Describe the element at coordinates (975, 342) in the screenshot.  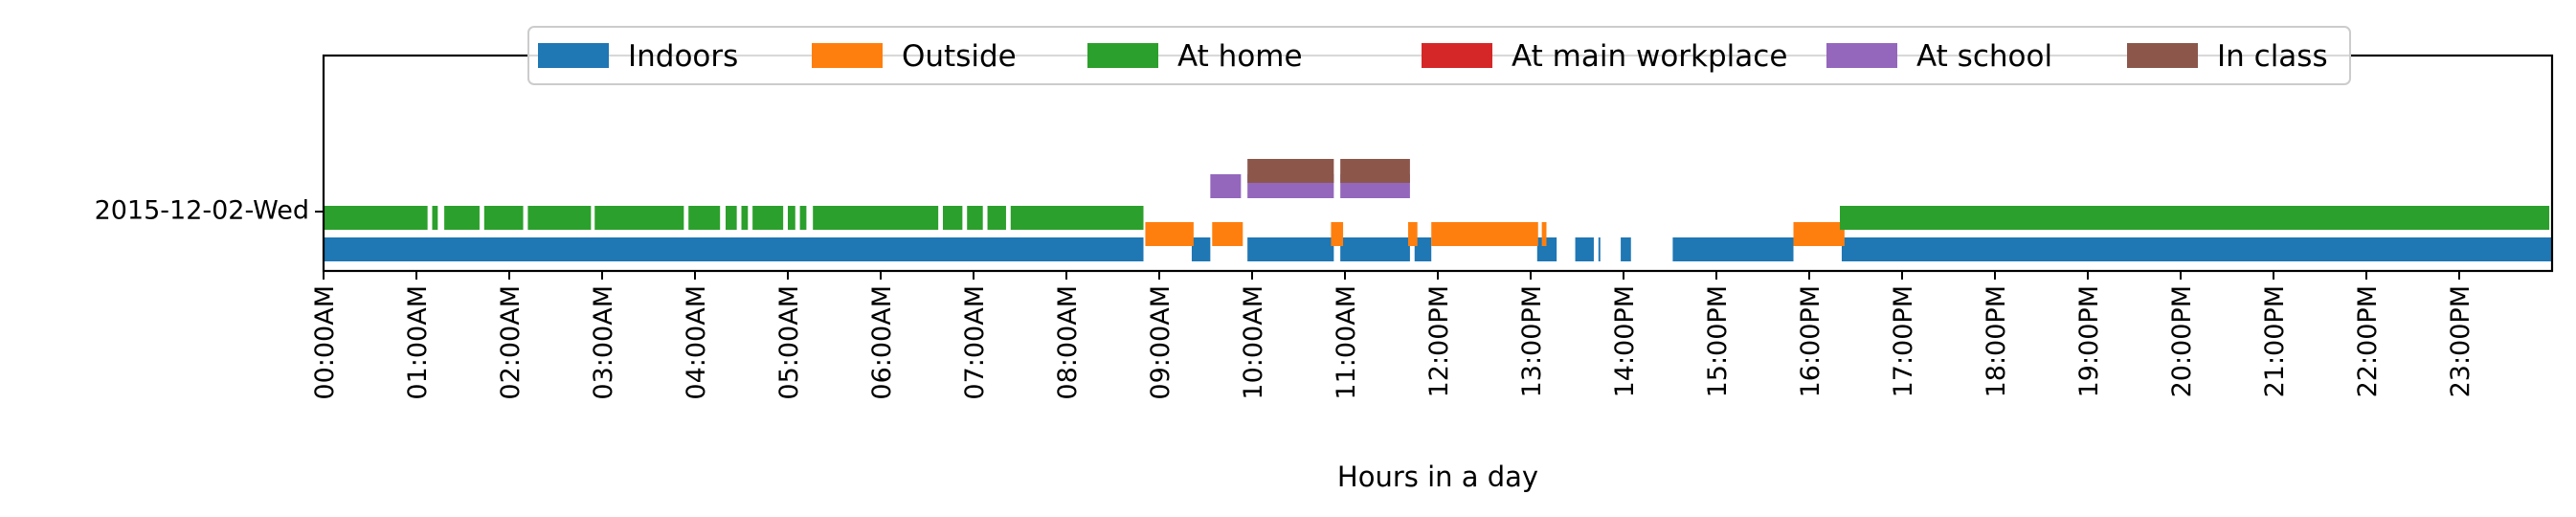
I see `x-tick-label: 07:00AM` at that location.